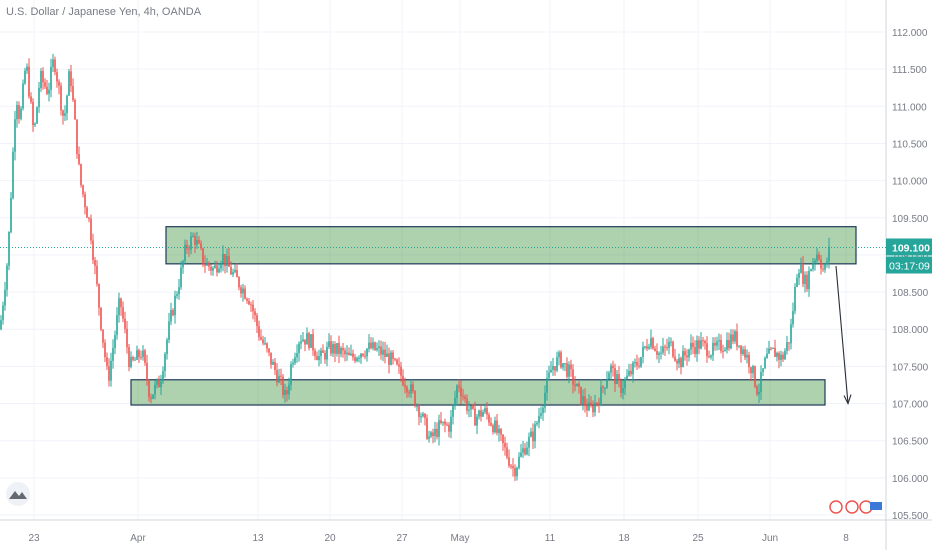 This screenshot has height=550, width=932. What do you see at coordinates (842, 335) in the screenshot?
I see `projection-arrow` at bounding box center [842, 335].